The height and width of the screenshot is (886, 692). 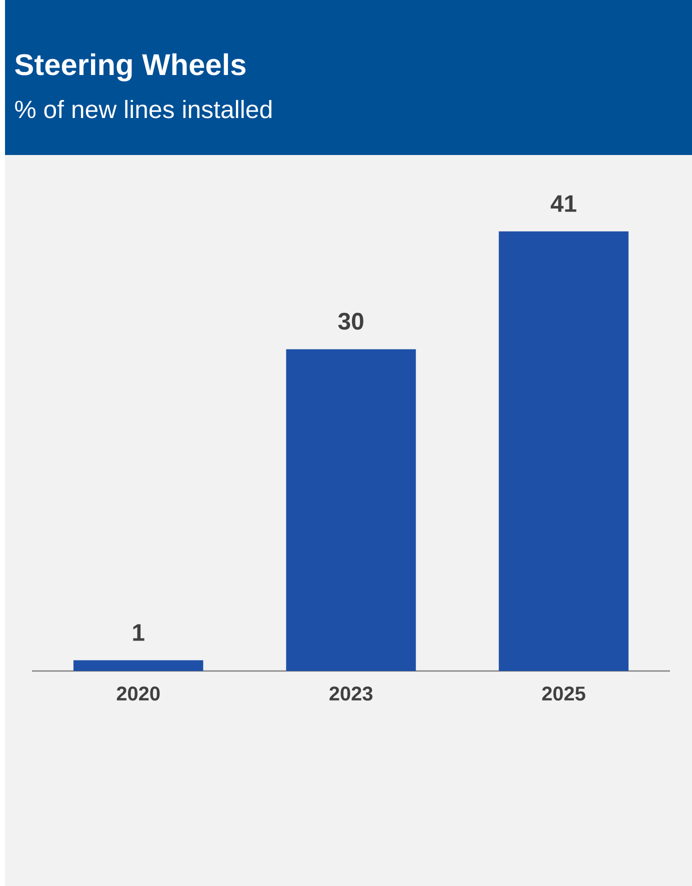 I want to click on x-tick-label: 2025, so click(x=564, y=693).